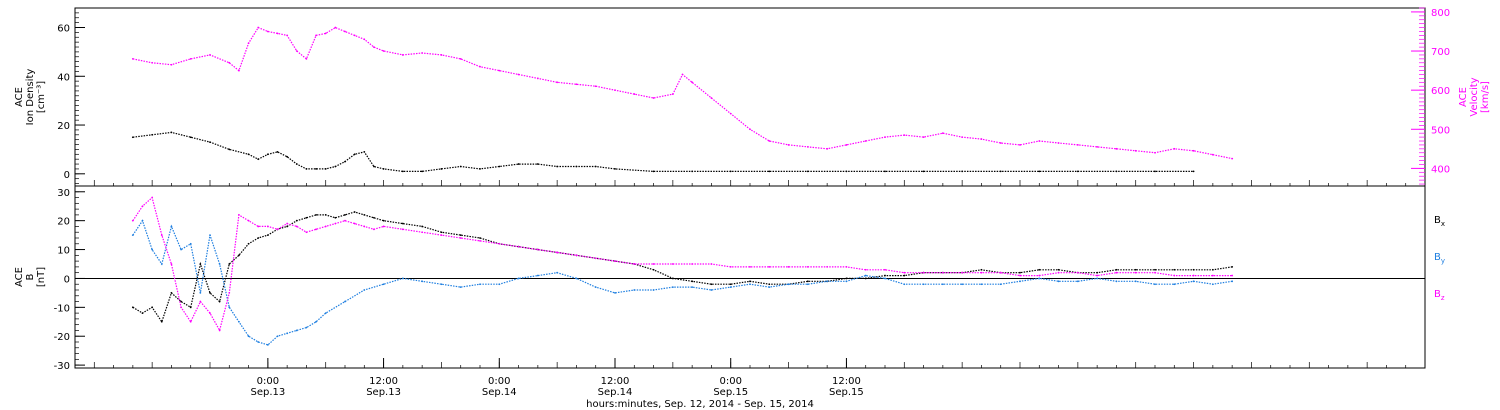 Image resolution: width=1500 pixels, height=410 pixels. I want to click on y-right-tick-label: 600, so click(1440, 91).